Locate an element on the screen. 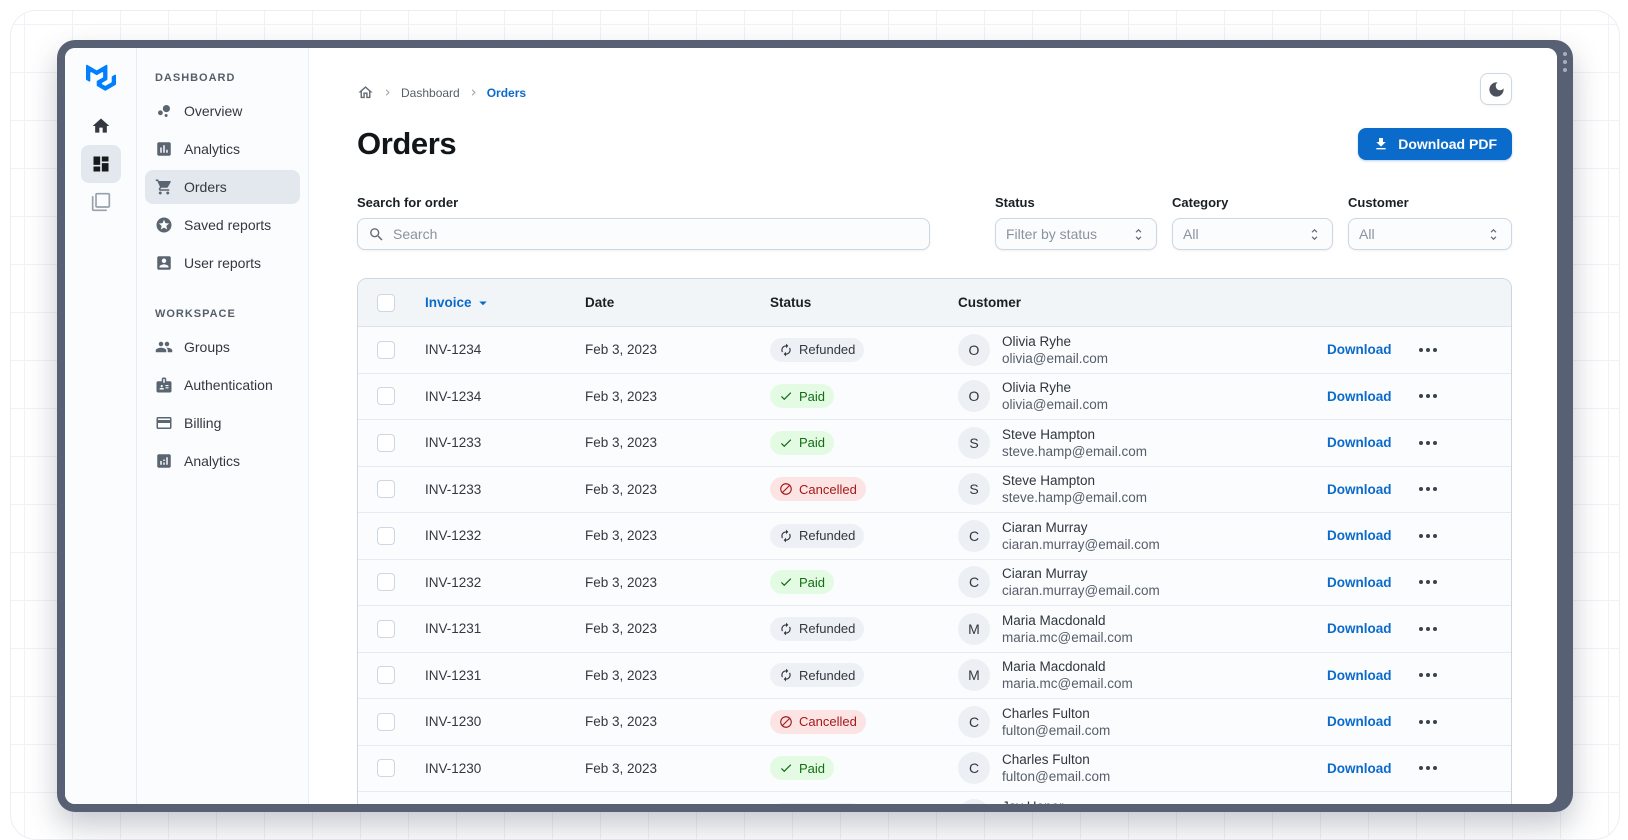 This screenshot has height=840, width=1628. breadcrumb-dashboard: Dashboard is located at coordinates (430, 92).